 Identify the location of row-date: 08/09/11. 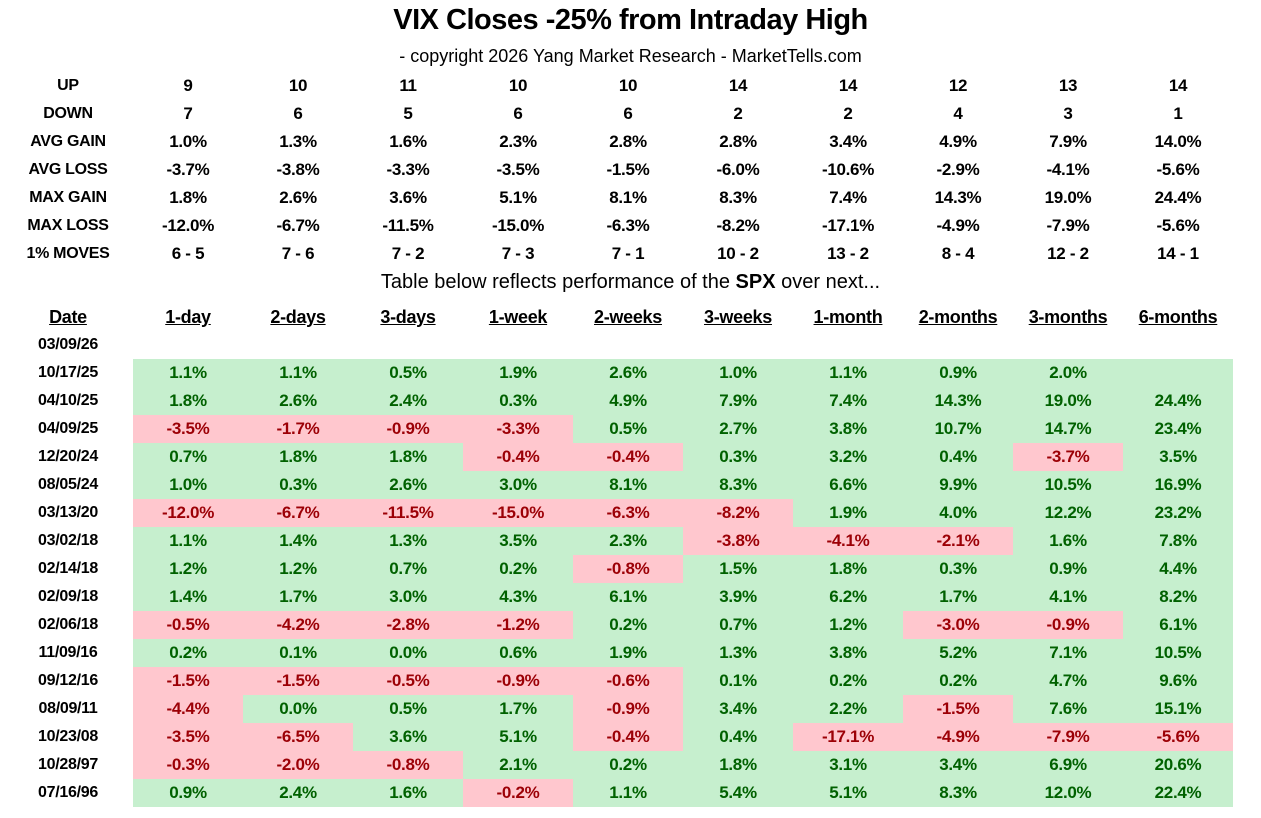
(68, 708).